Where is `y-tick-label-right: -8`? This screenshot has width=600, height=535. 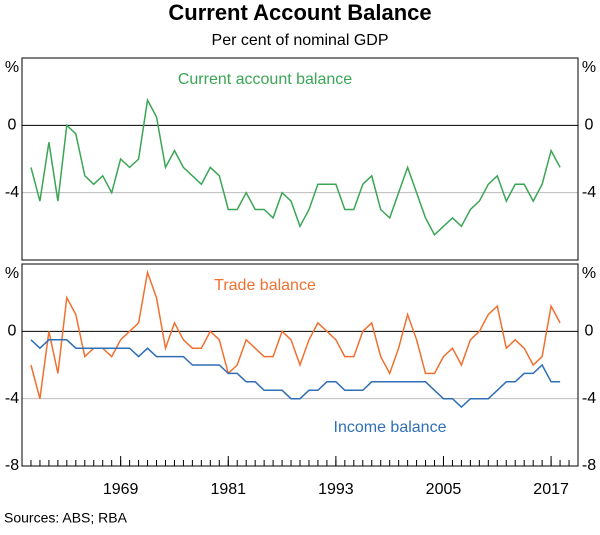 y-tick-label-right: -8 is located at coordinates (589, 465).